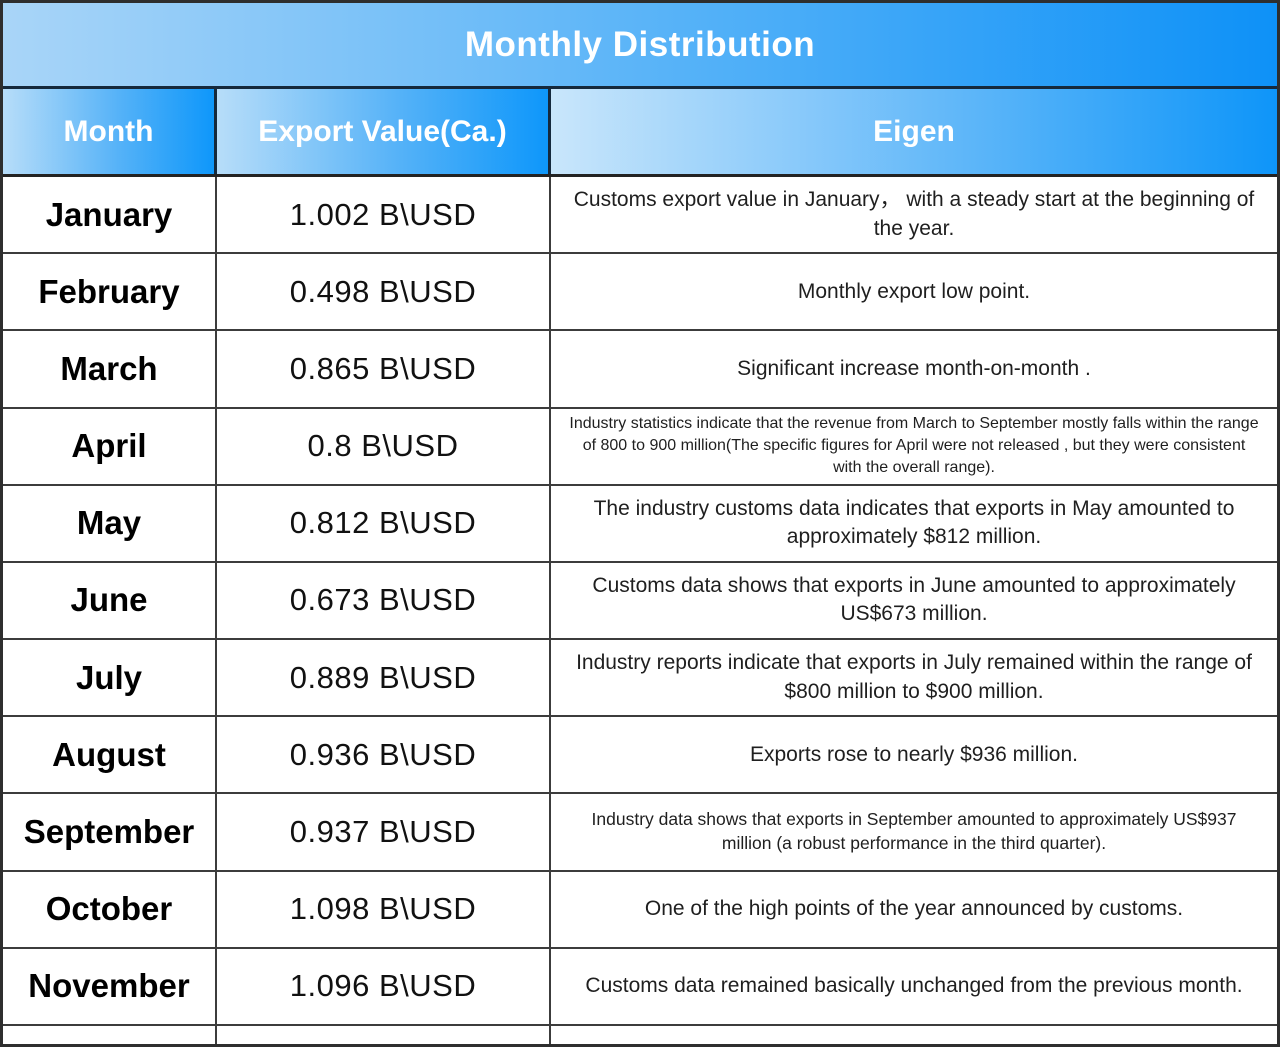 The height and width of the screenshot is (1047, 1280). Describe the element at coordinates (384, 987) in the screenshot. I see `export-value-cell: 1.096 B\USD` at that location.